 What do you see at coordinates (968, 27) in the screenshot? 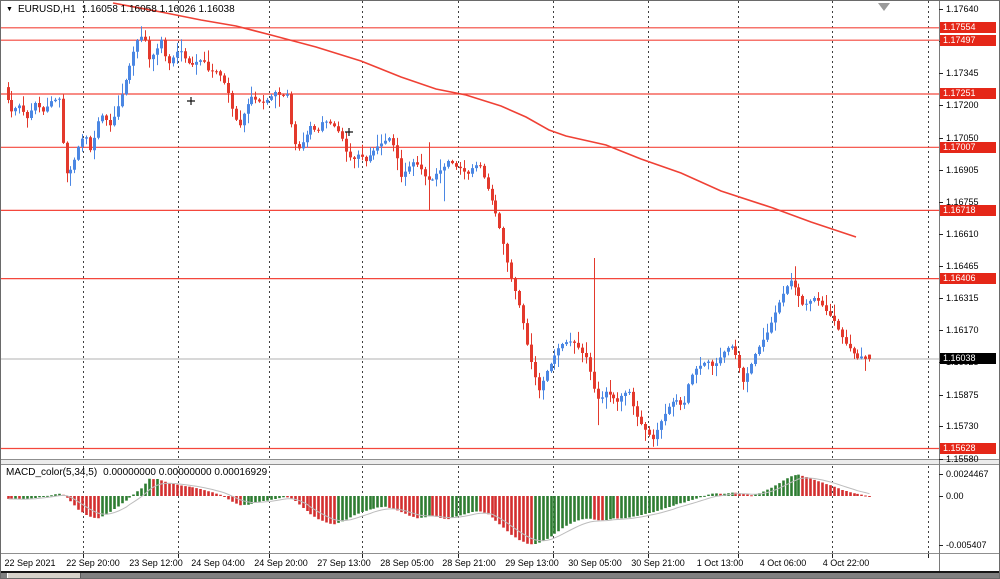
I see `level-price-badge: 1.17554` at bounding box center [968, 27].